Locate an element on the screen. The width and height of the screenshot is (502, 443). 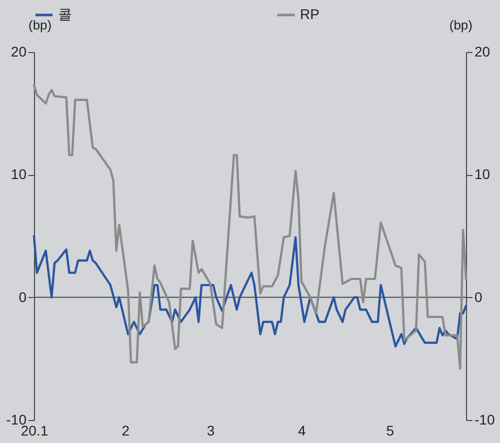
y2-tick-label: -10 is located at coordinates (484, 420).